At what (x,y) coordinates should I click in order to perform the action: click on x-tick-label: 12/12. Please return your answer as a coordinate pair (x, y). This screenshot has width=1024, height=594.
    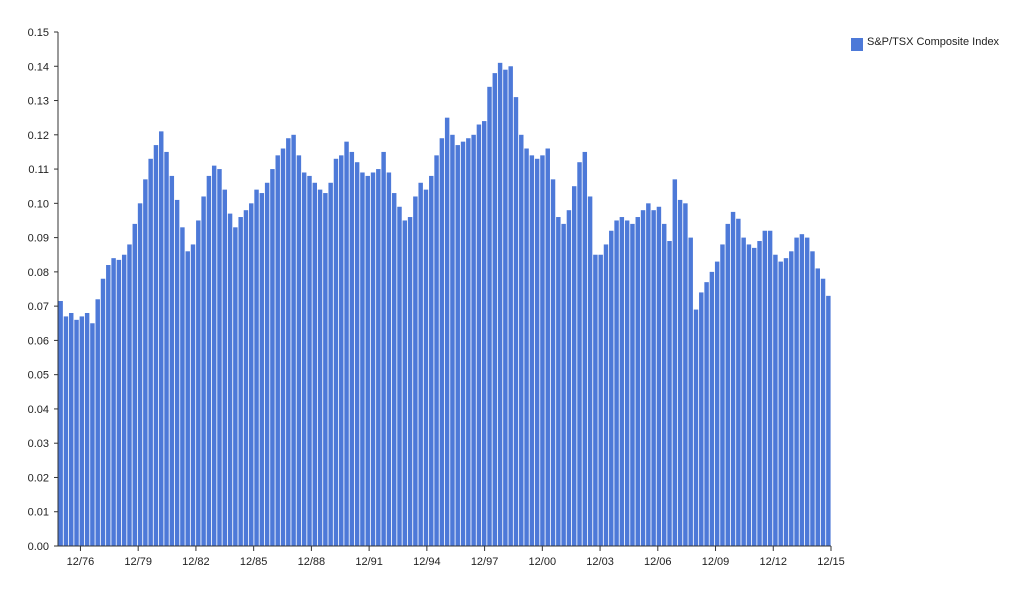
    Looking at the image, I should click on (773, 562).